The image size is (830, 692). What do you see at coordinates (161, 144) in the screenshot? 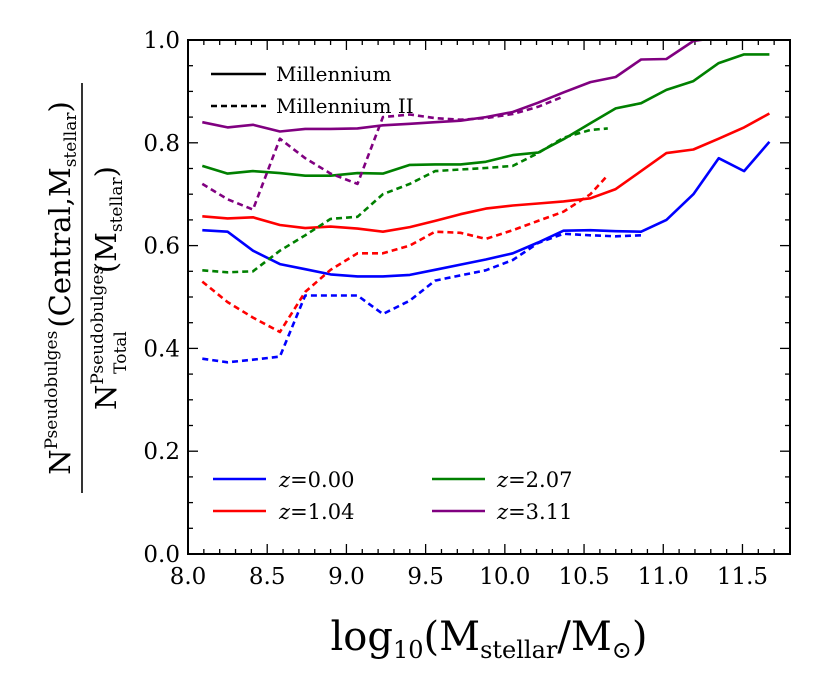
I see `y-tick-label: 0.8` at bounding box center [161, 144].